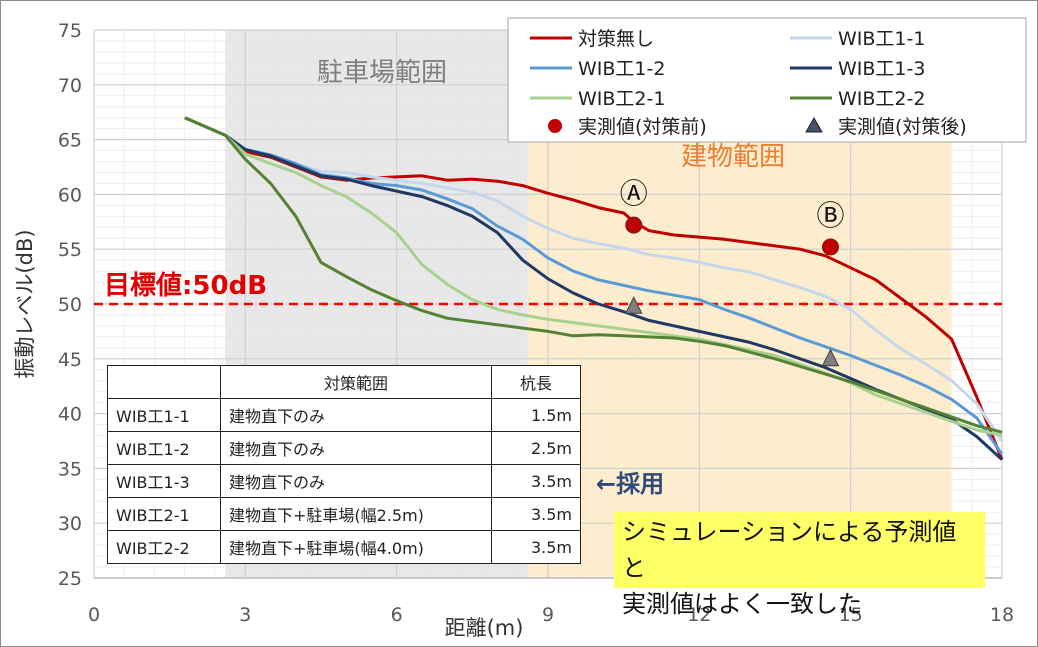 The width and height of the screenshot is (1038, 647). What do you see at coordinates (789, 550) in the screenshot?
I see `note-line-1: シミュレーションによる予測値と` at bounding box center [789, 550].